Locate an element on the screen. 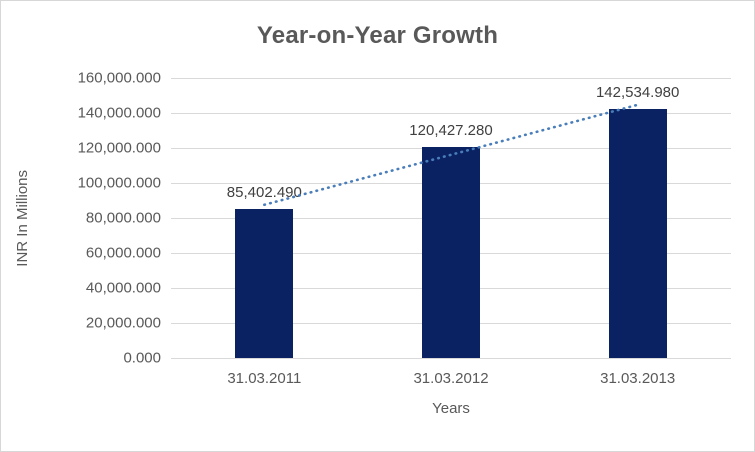 Image resolution: width=755 pixels, height=452 pixels. y-tick-label: 140,000.000 is located at coordinates (119, 113).